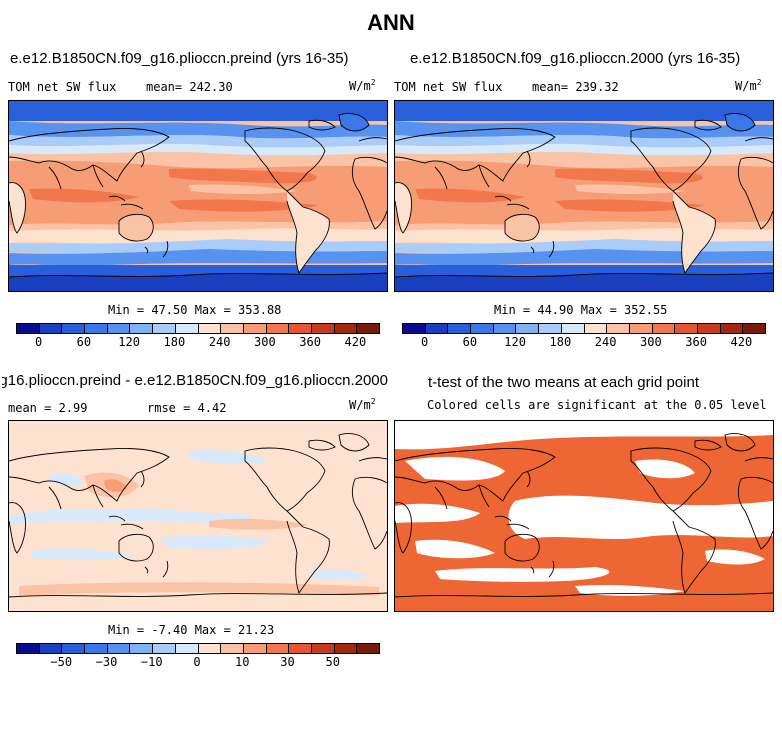 The width and height of the screenshot is (782, 733). What do you see at coordinates (581, 310) in the screenshot?
I see `panel-2000-minmax: Min = 44.90 Max = 352.55` at bounding box center [581, 310].